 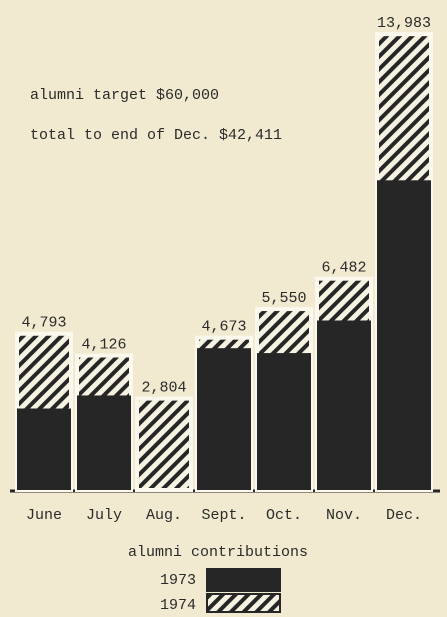 What do you see at coordinates (404, 23) in the screenshot?
I see `data-label: 13,983` at bounding box center [404, 23].